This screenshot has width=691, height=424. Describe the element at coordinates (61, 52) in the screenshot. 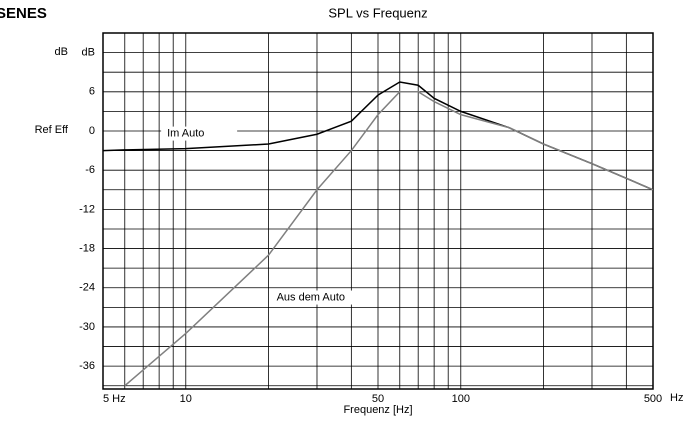

I see `y-label: dB` at that location.